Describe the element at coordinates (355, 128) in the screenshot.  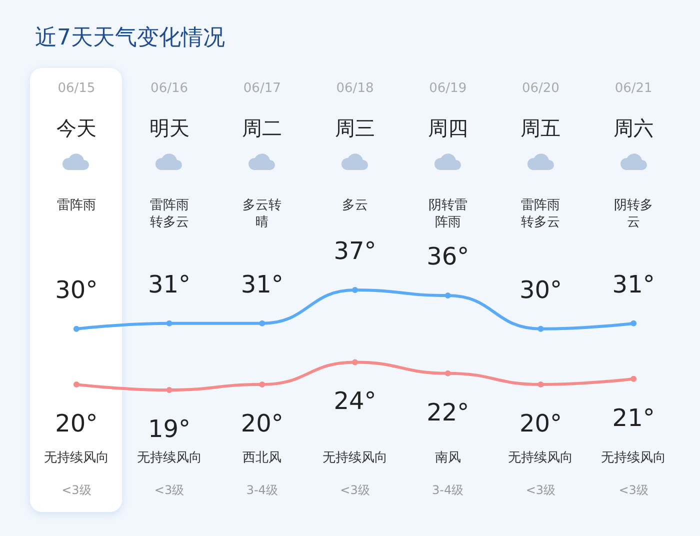
I see `text: 周三` at that location.